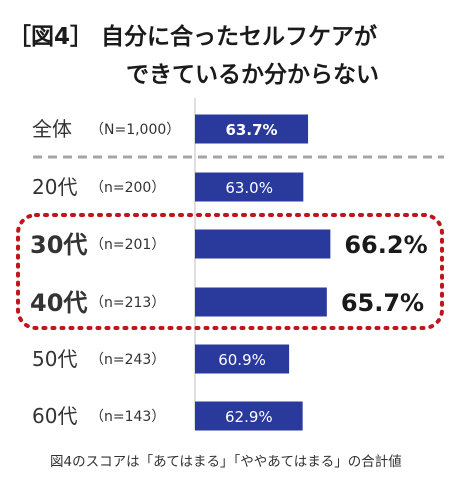  Describe the element at coordinates (52, 129) in the screenshot. I see `category-label: 全体` at that location.